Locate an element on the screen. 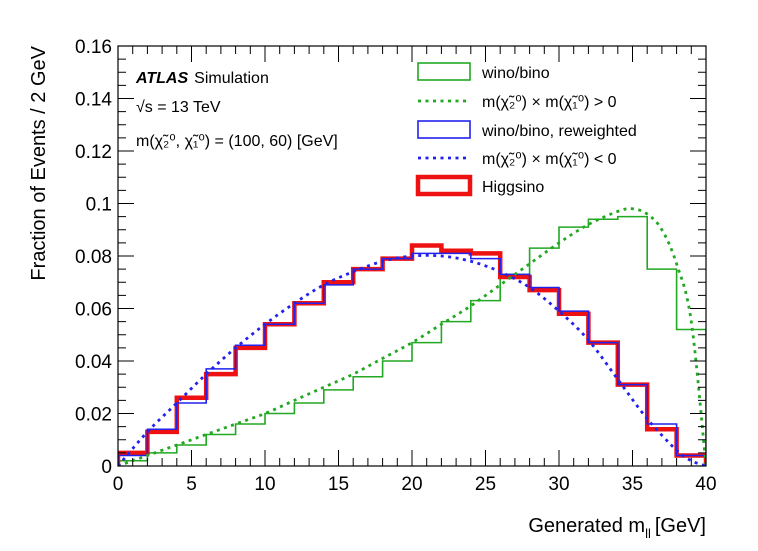 This screenshot has height=551, width=758. x-tick-label: 25 is located at coordinates (485, 484).